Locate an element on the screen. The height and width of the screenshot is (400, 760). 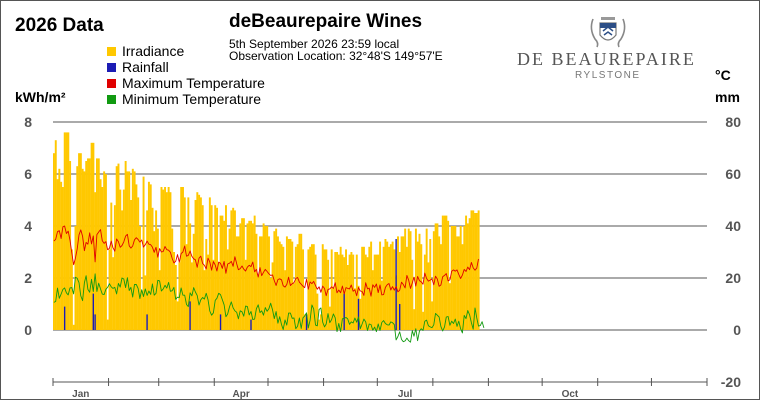
observation-date: 5th September 2026 23:59 local is located at coordinates (314, 44).